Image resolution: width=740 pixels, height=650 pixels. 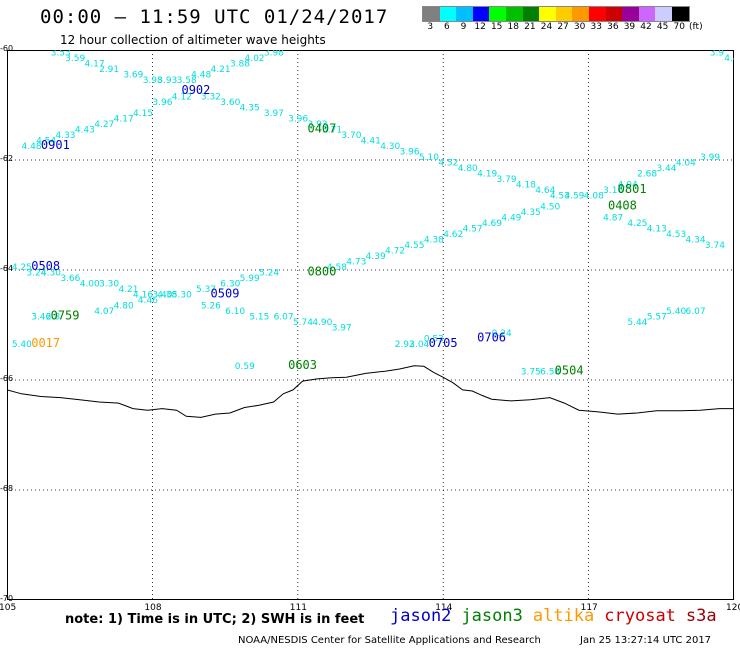 I want to click on swh-value-label: 2.68, so click(x=647, y=175).